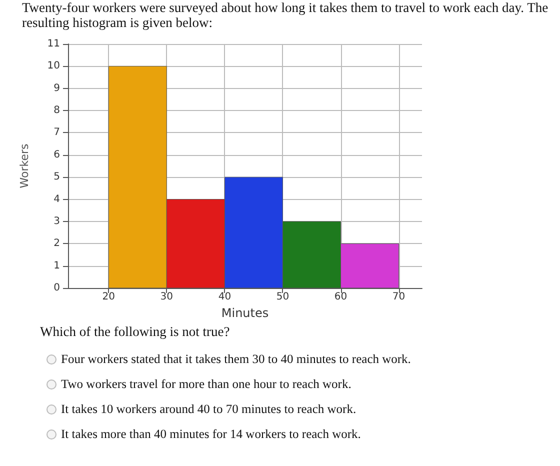 This screenshot has width=560, height=466. Describe the element at coordinates (245, 313) in the screenshot. I see `x-axis-title: Minutes` at that location.